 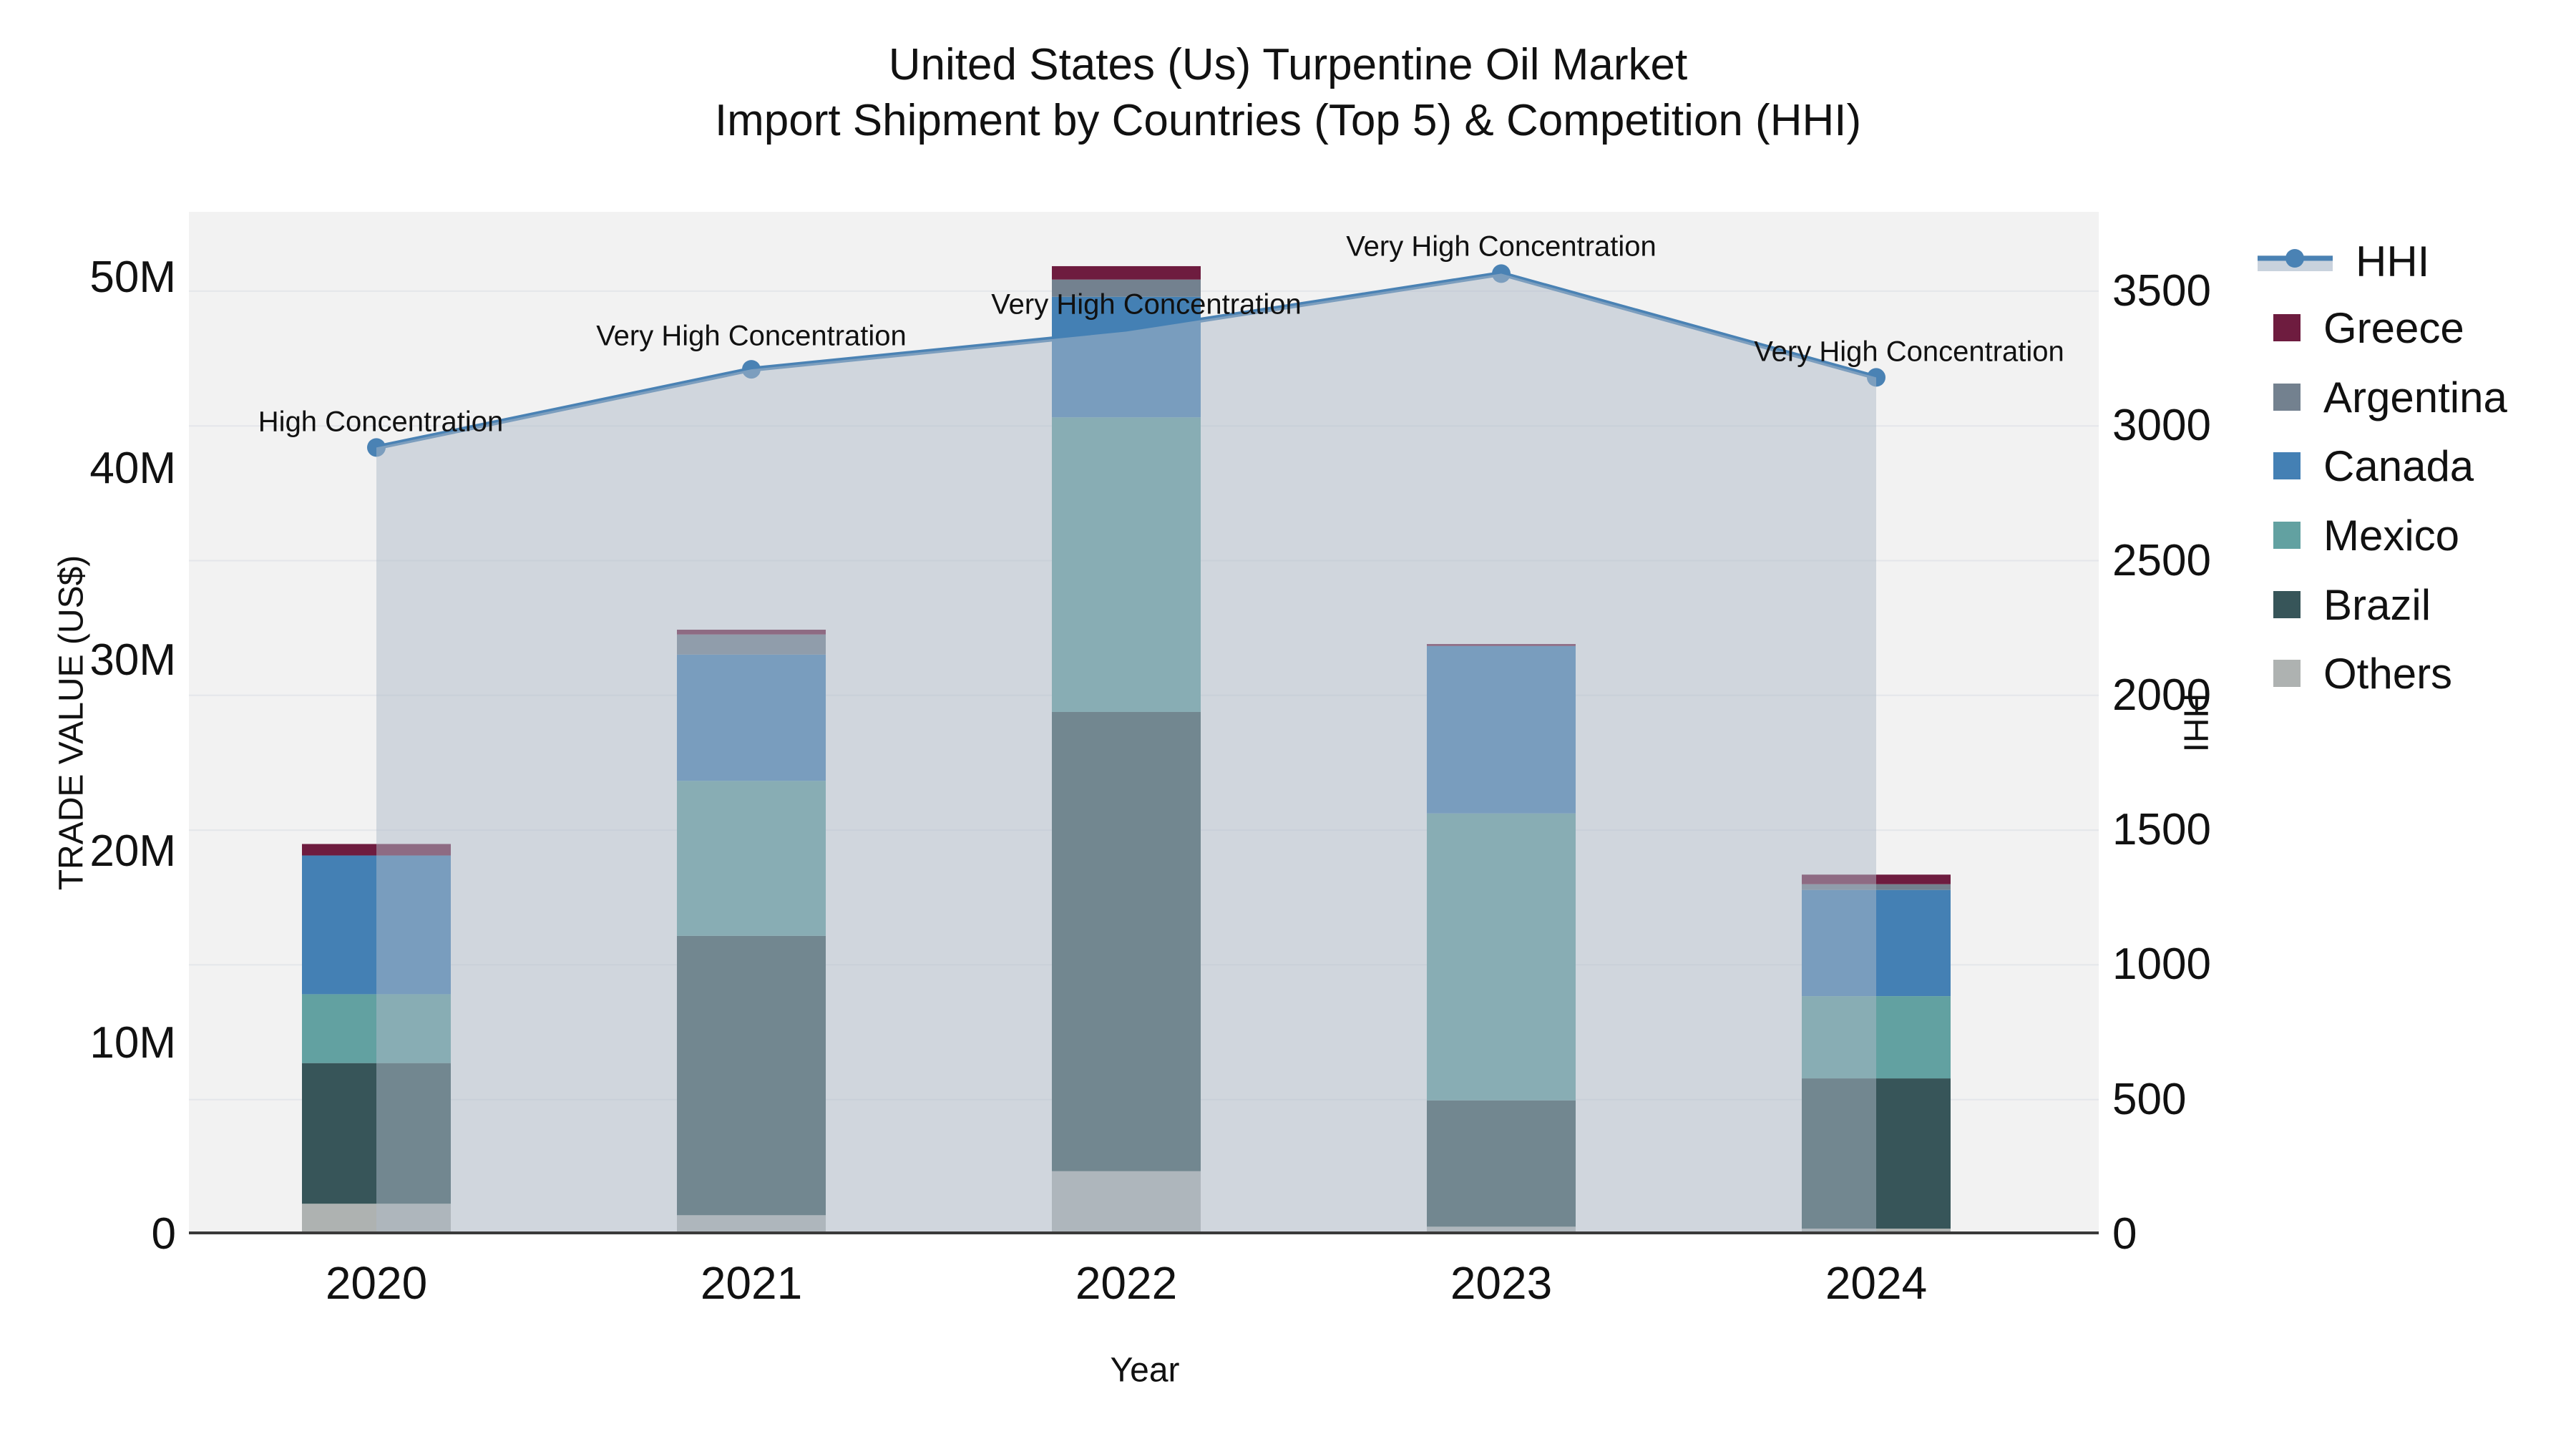 I want to click on right-tick-0: 0, so click(x=2124, y=1234).